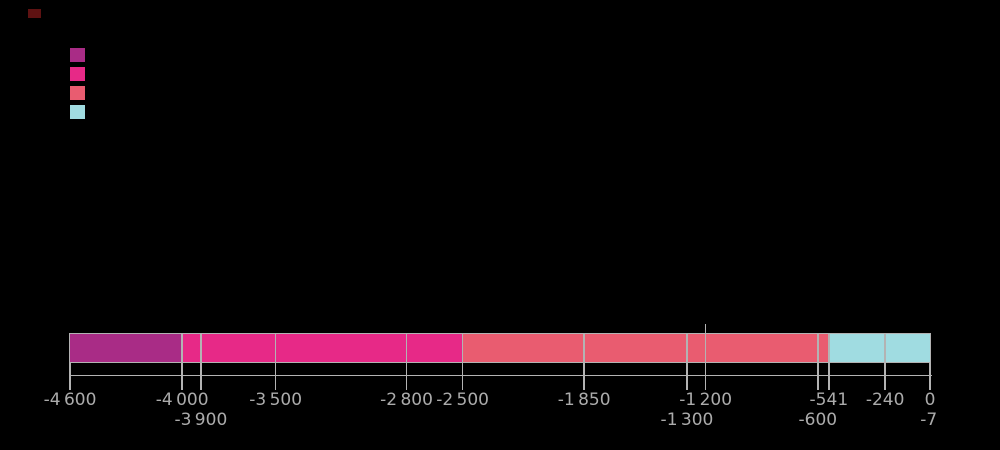 The height and width of the screenshot is (450, 1000). I want to click on legend-swatch-eon-4-icon, so click(77, 112).